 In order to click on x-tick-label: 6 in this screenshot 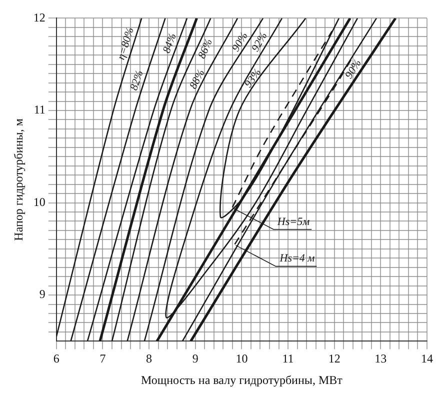, I will do `click(56, 359)`.